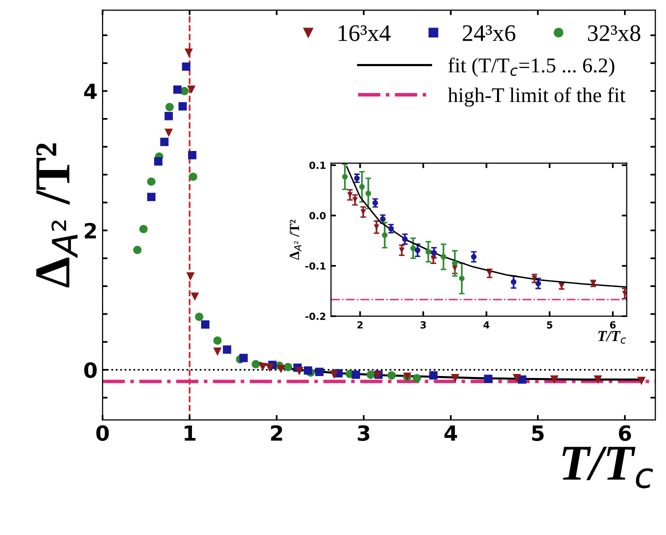 This screenshot has width=666, height=535. Describe the element at coordinates (190, 433) in the screenshot. I see `x-tick-label: 1` at that location.